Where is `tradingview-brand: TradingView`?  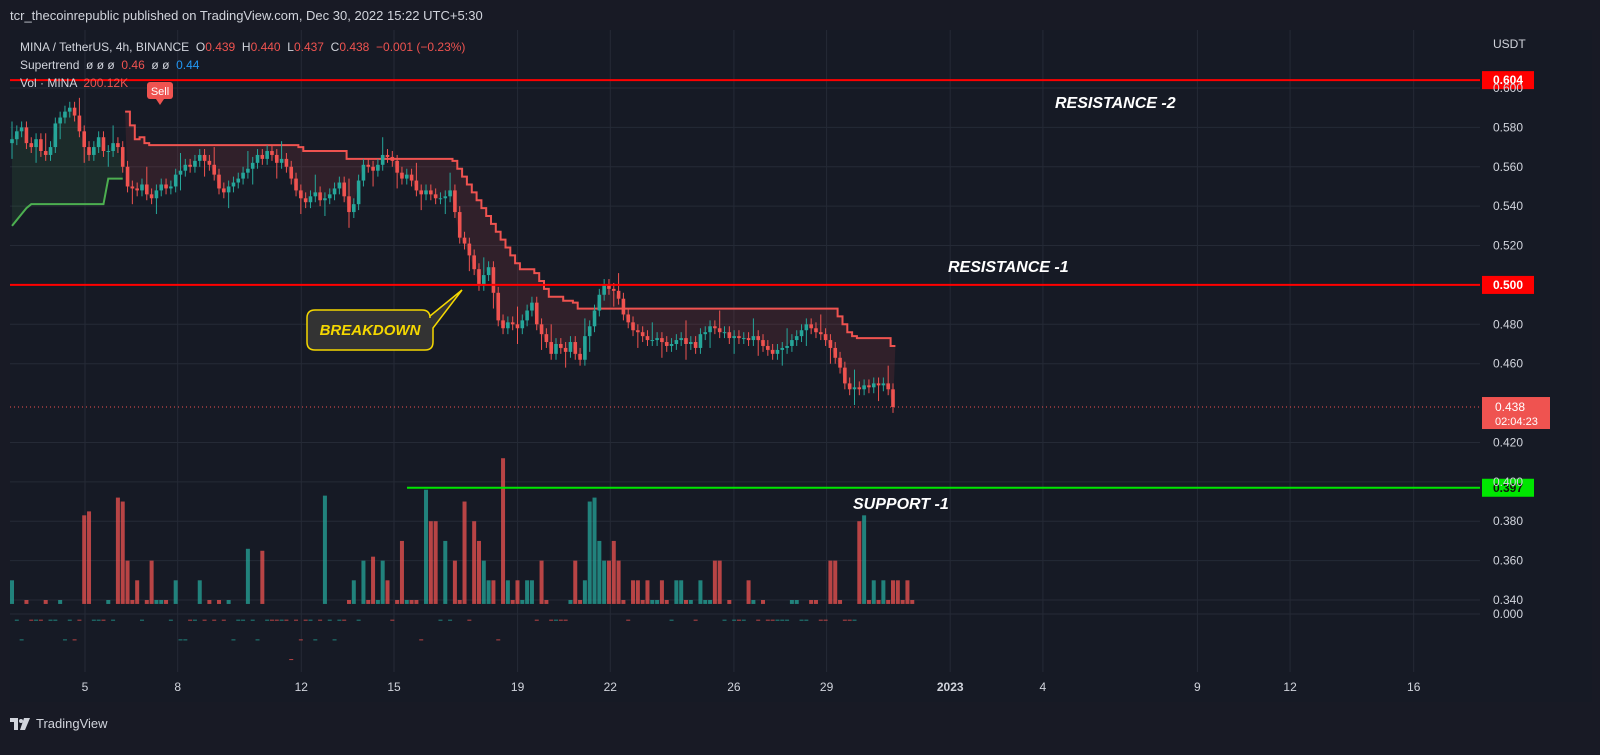 tradingview-brand: TradingView is located at coordinates (59, 723).